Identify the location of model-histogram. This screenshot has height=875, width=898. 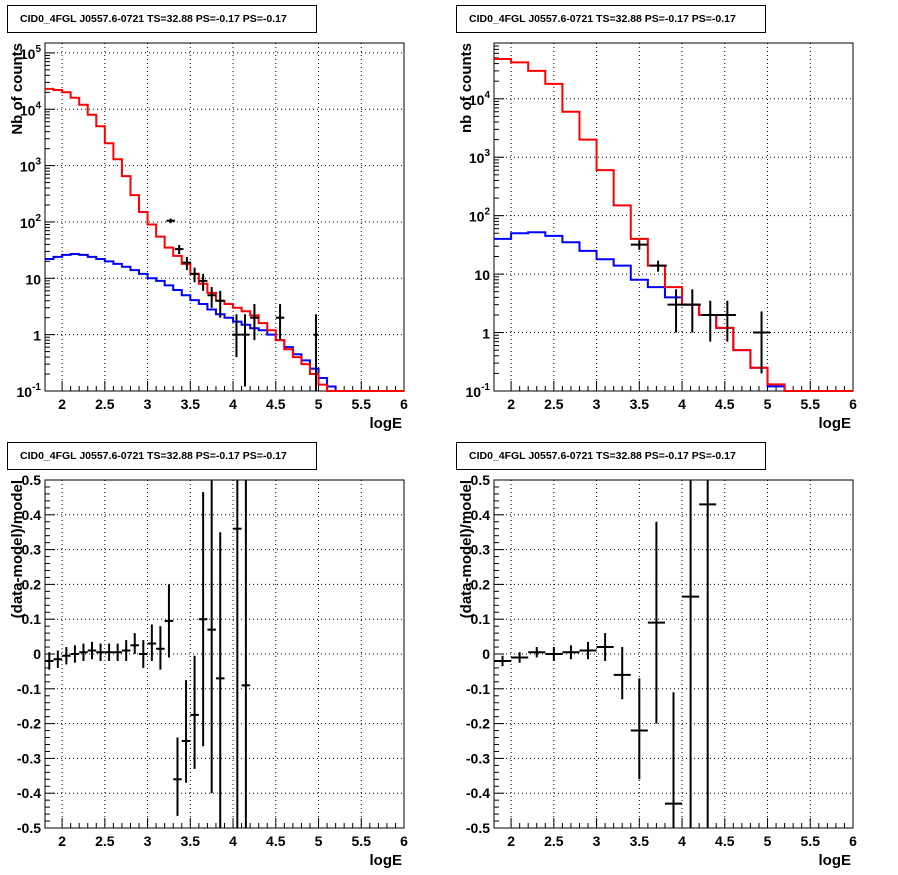
(224, 239).